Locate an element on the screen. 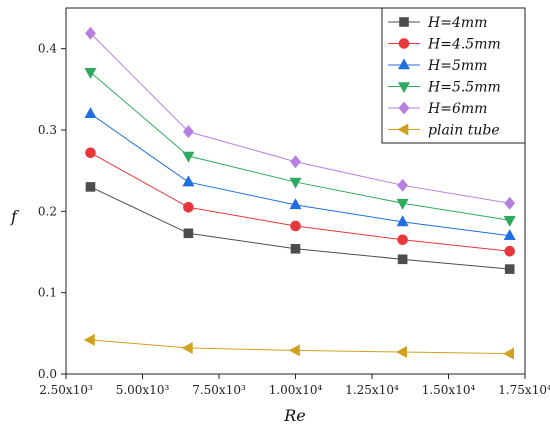 Image resolution: width=550 pixels, height=431 pixels. legend-label: H=6mm is located at coordinates (457, 109).